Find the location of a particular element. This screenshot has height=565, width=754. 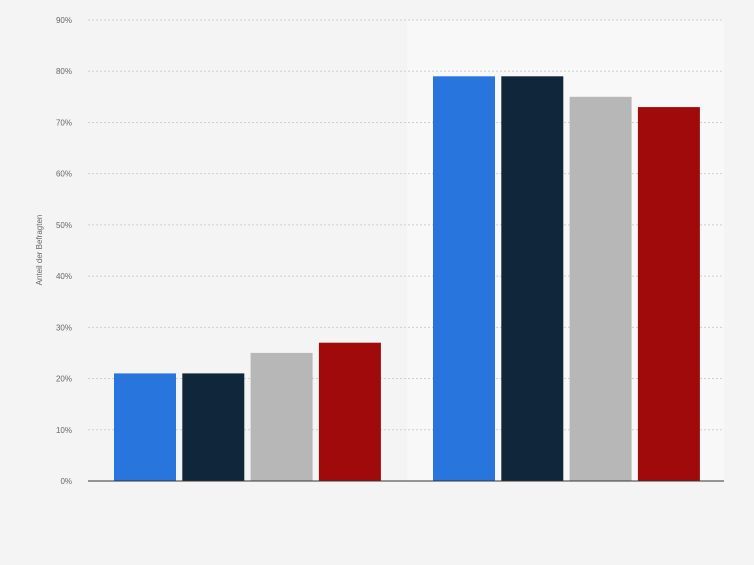

y-axis-ticks: 0% 10% 20% 30% 40% 50% 60% 70% 80% 90% is located at coordinates (64, 251).